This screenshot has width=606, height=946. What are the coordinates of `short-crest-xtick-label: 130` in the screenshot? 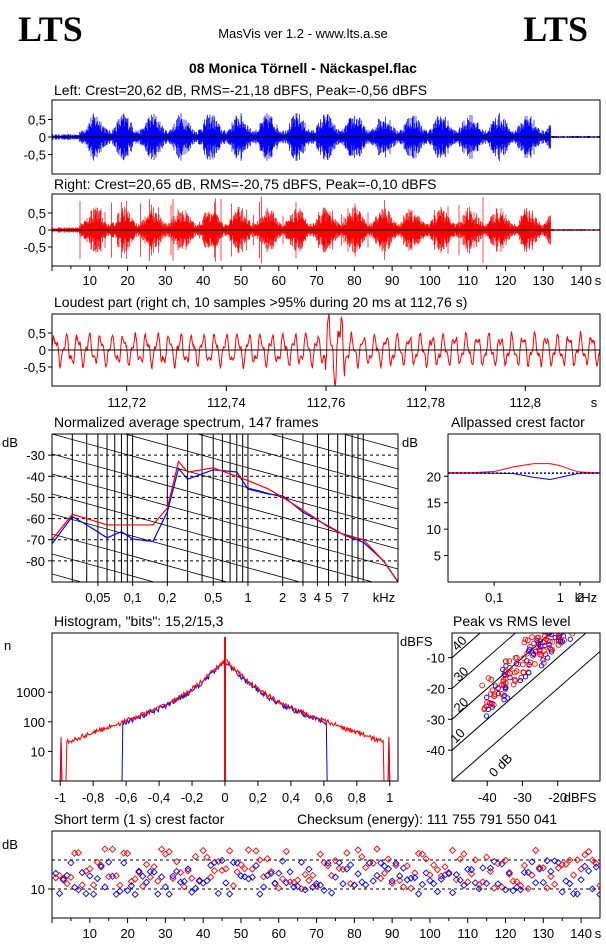 It's located at (543, 933).